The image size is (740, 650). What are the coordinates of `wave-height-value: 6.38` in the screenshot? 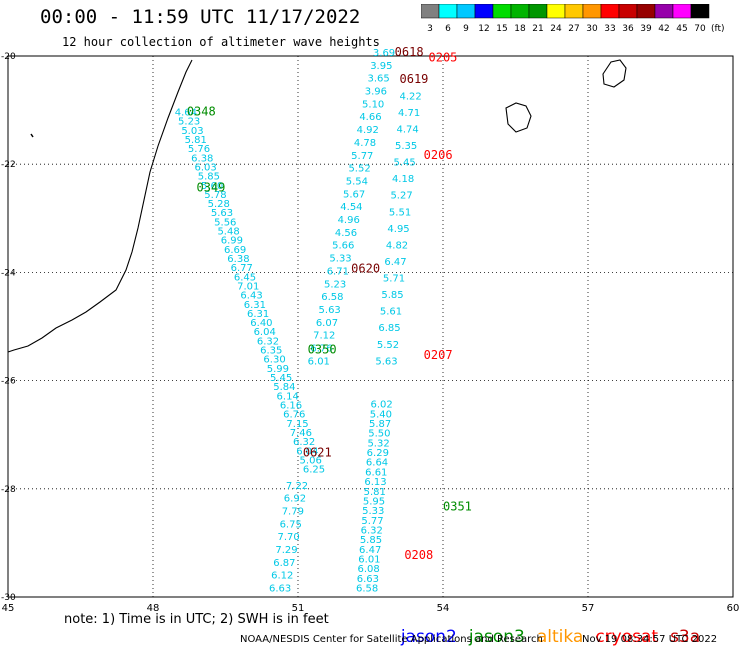 It's located at (238, 259).